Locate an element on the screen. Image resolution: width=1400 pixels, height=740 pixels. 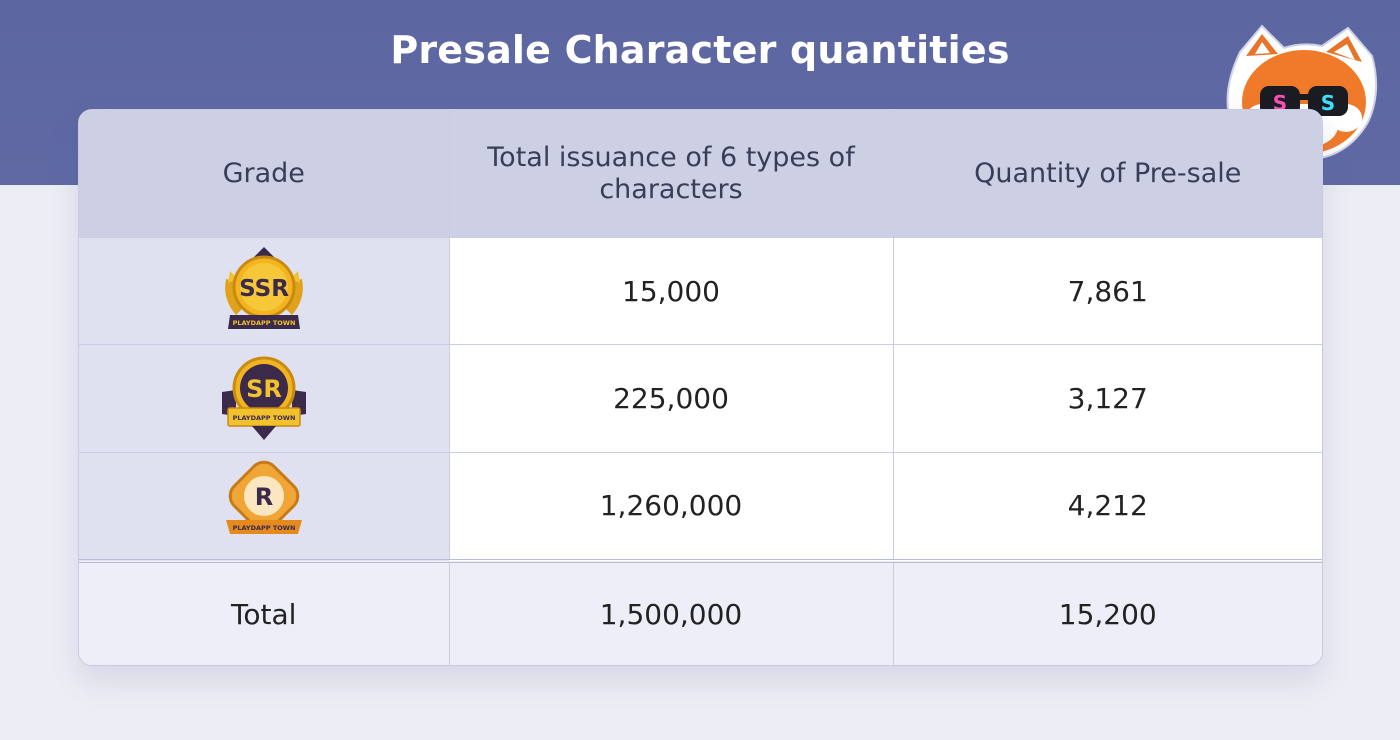
table-row: SSR PLAYDAPP TOWN 15,000 7,861 is located at coordinates (700, 291).